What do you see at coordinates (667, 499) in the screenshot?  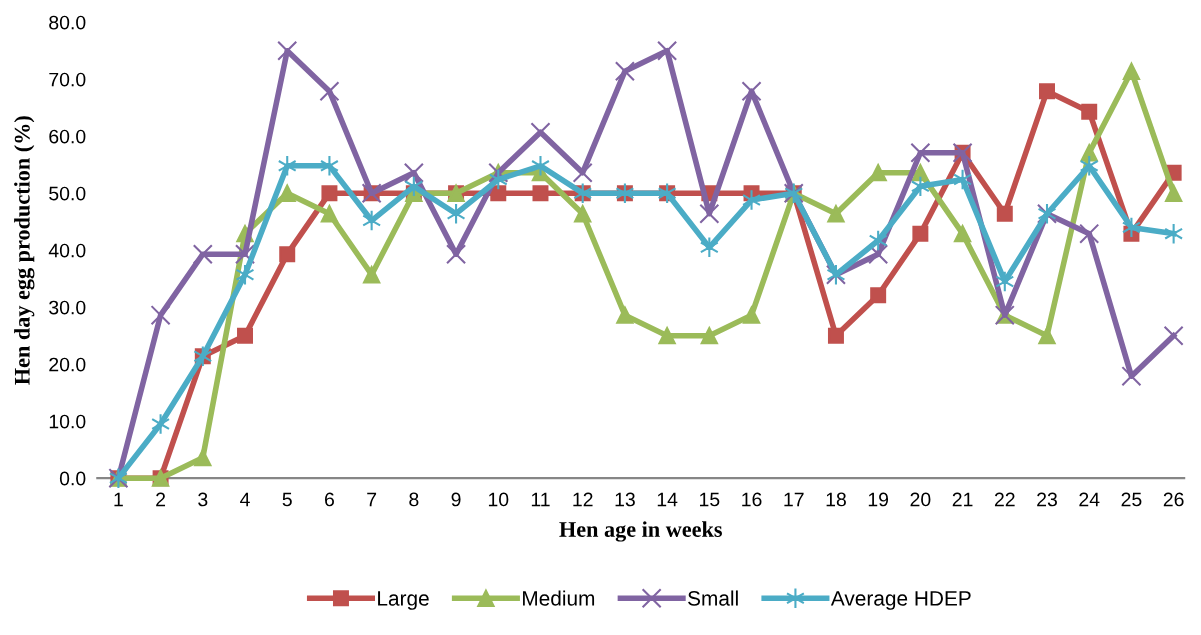 I see `x-tick-label: 14` at bounding box center [667, 499].